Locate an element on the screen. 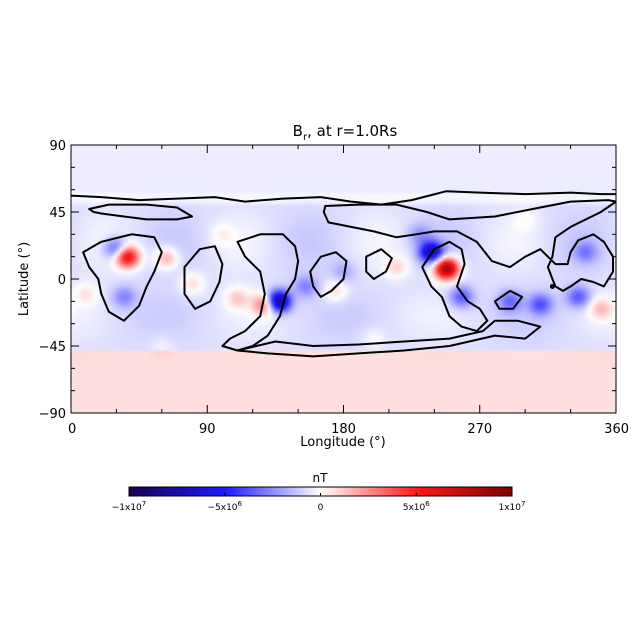 This screenshot has height=640, width=640. y-tick-label: −45 is located at coordinates (52, 347).